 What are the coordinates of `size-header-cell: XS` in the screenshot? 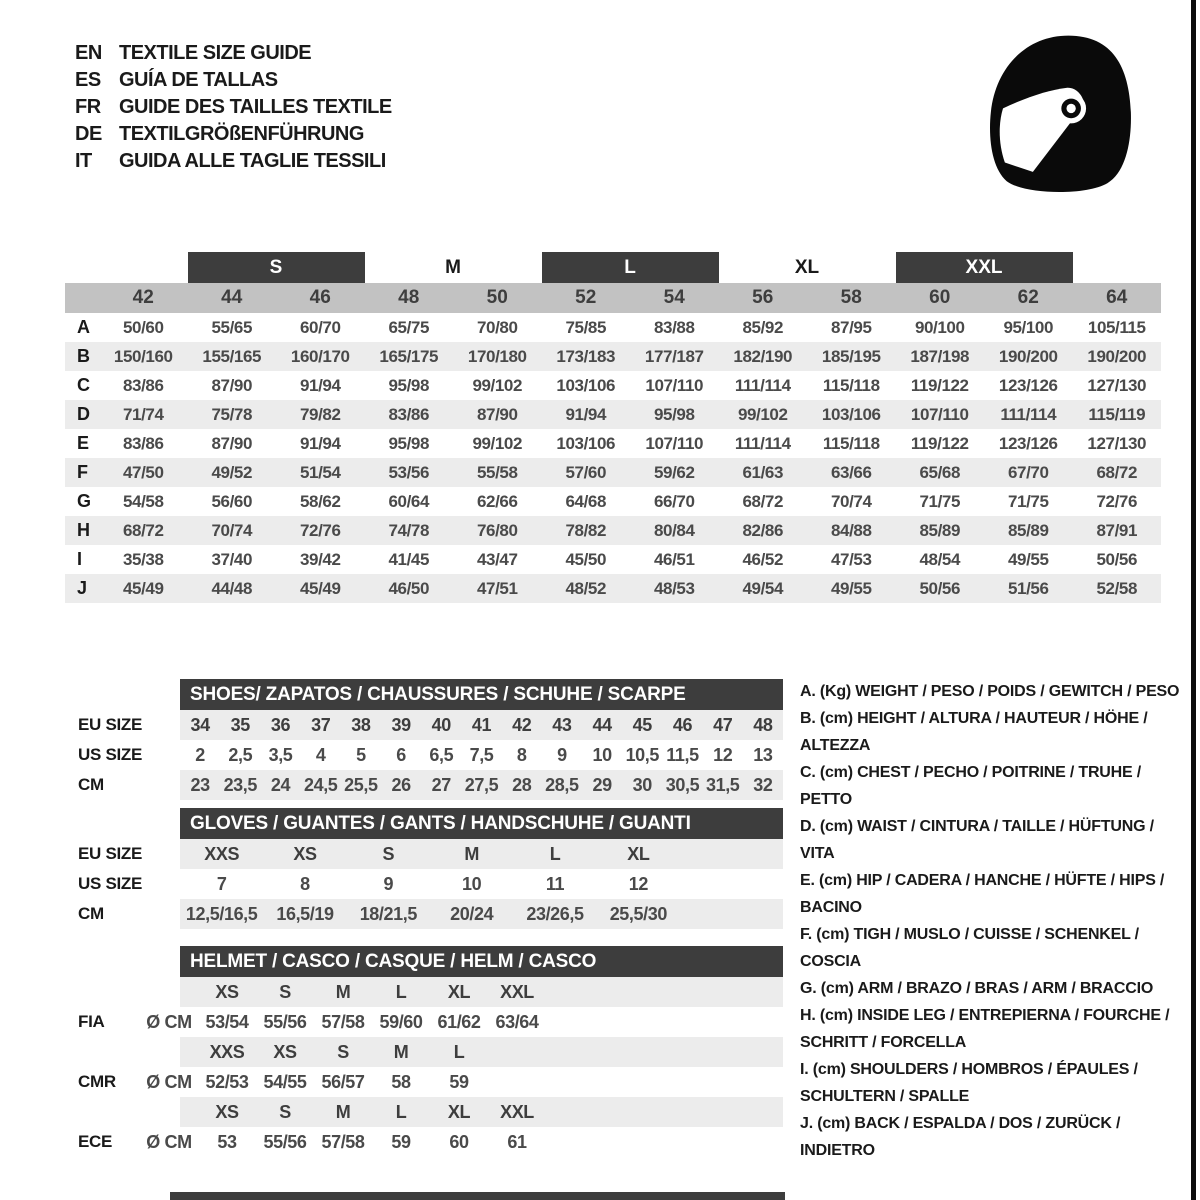 It's located at (285, 1051).